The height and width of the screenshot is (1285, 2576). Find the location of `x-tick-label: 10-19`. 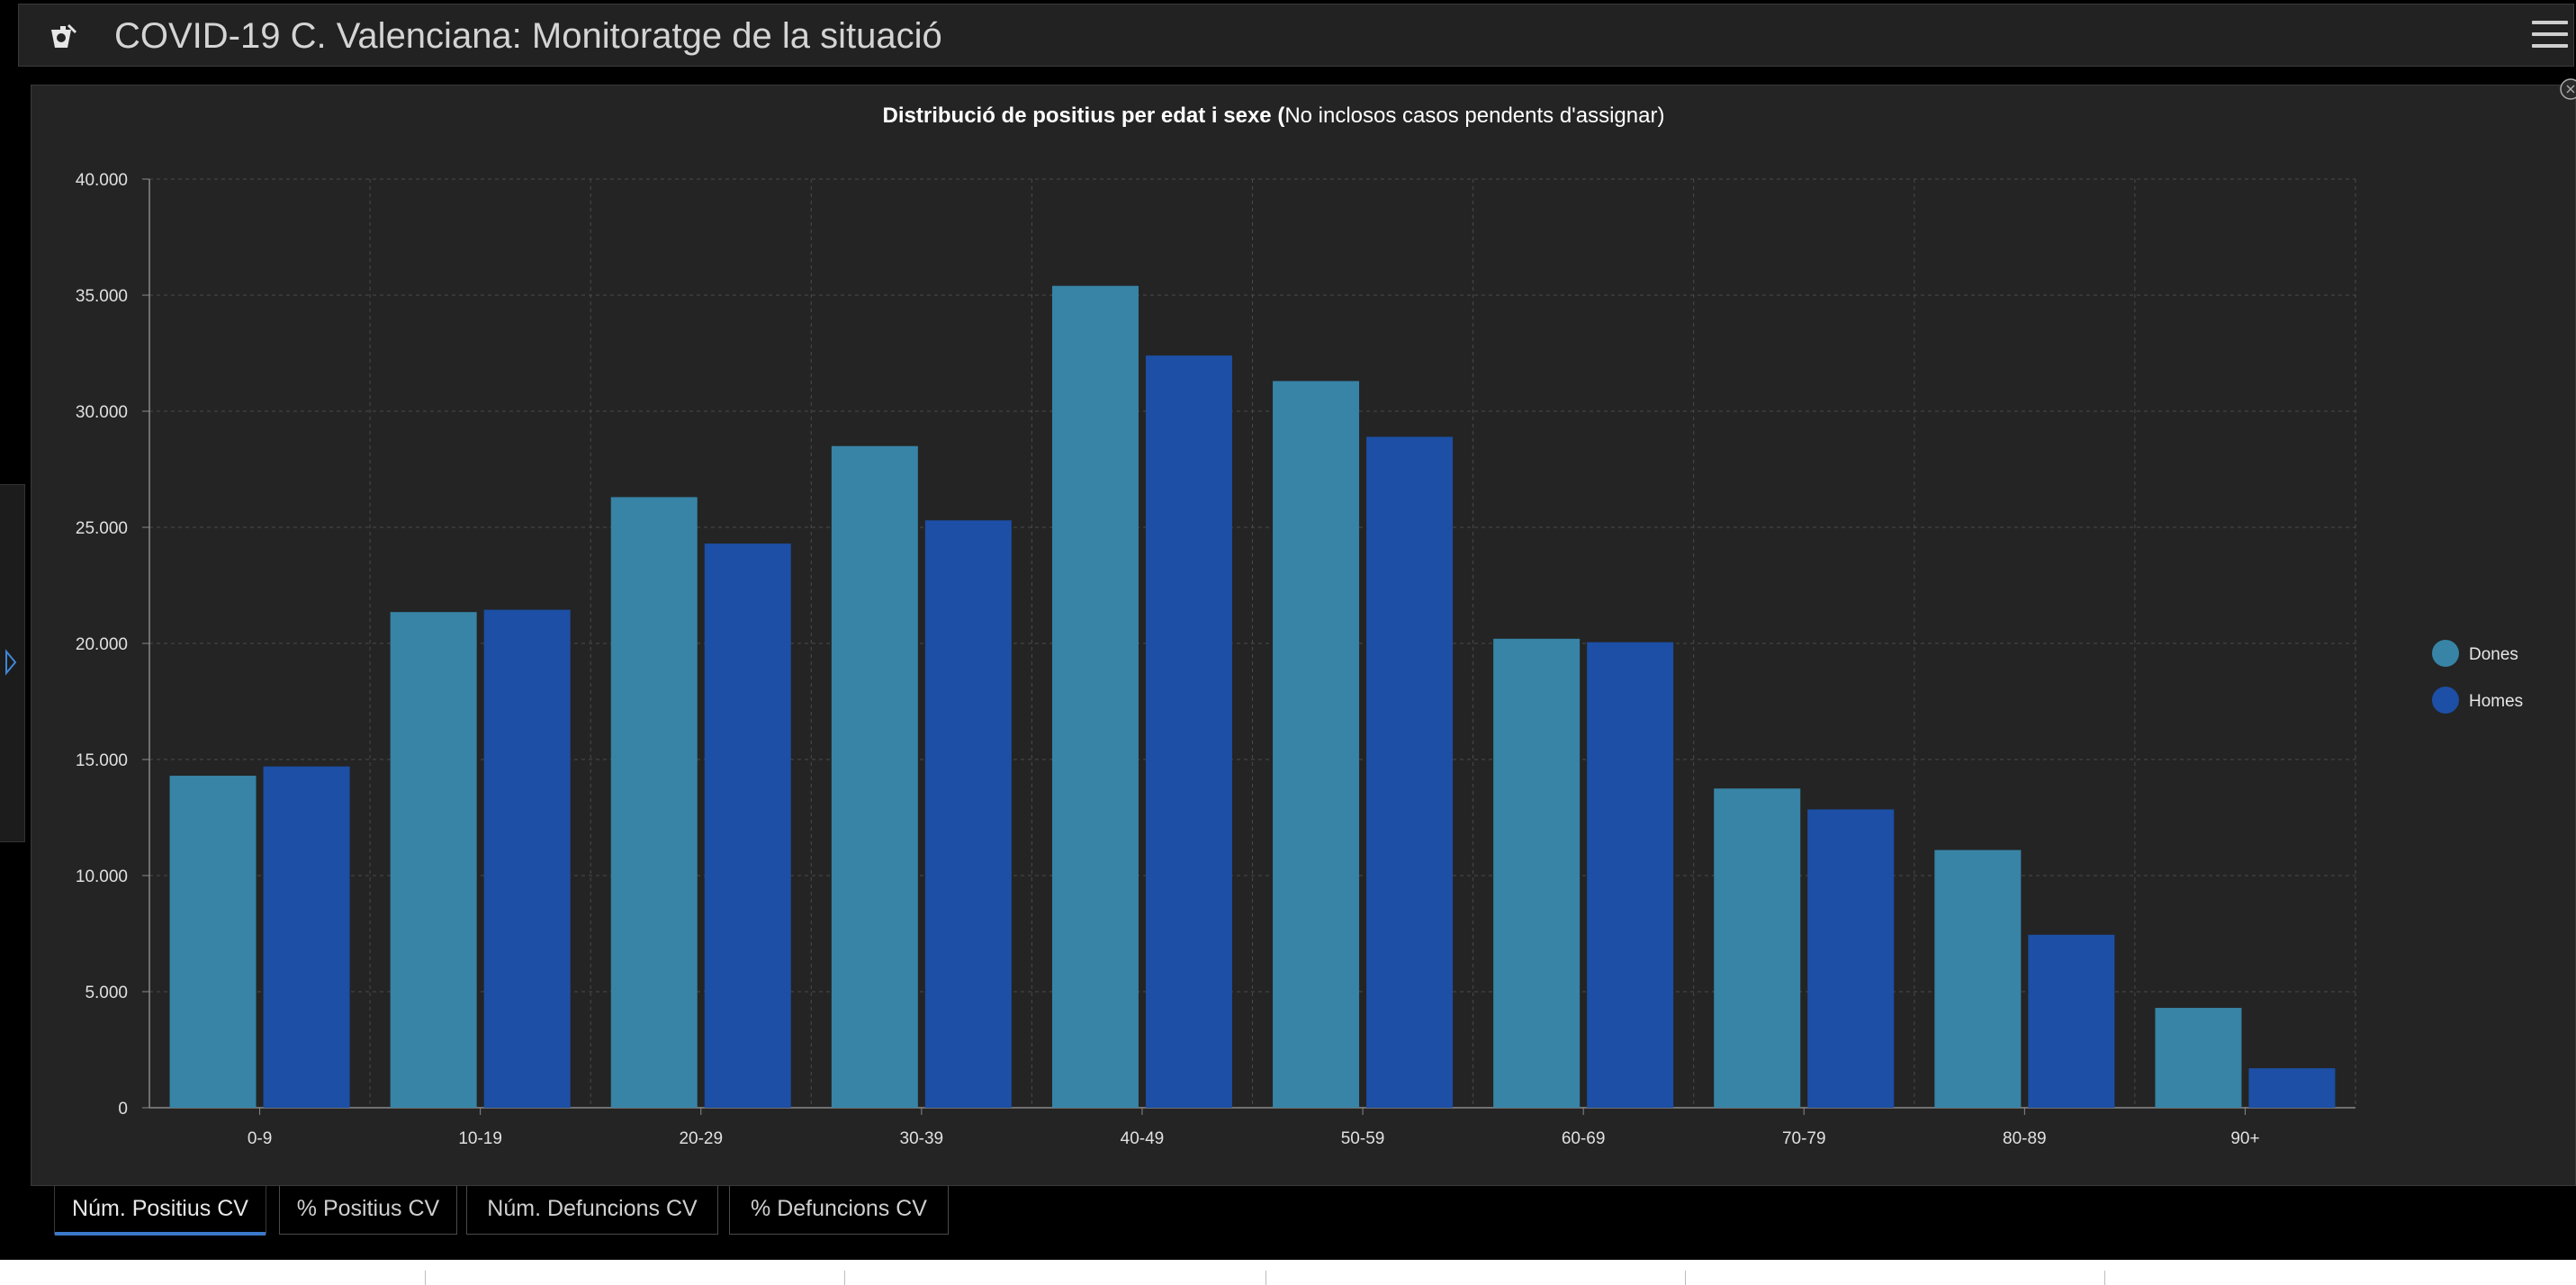

x-tick-label: 10-19 is located at coordinates (480, 1138).